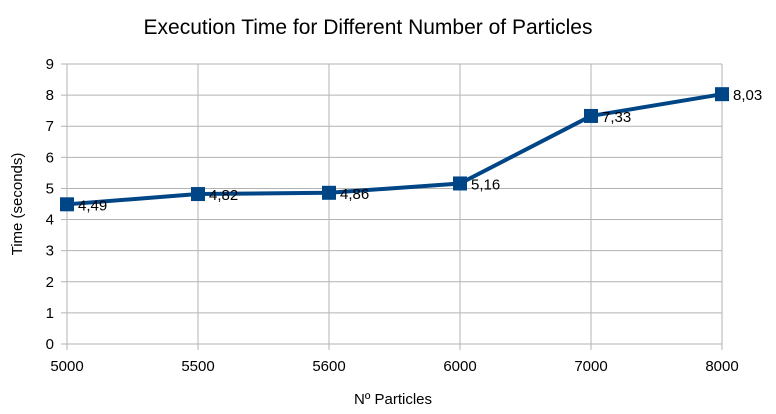  I want to click on y-tick-label: 4, so click(50, 220).